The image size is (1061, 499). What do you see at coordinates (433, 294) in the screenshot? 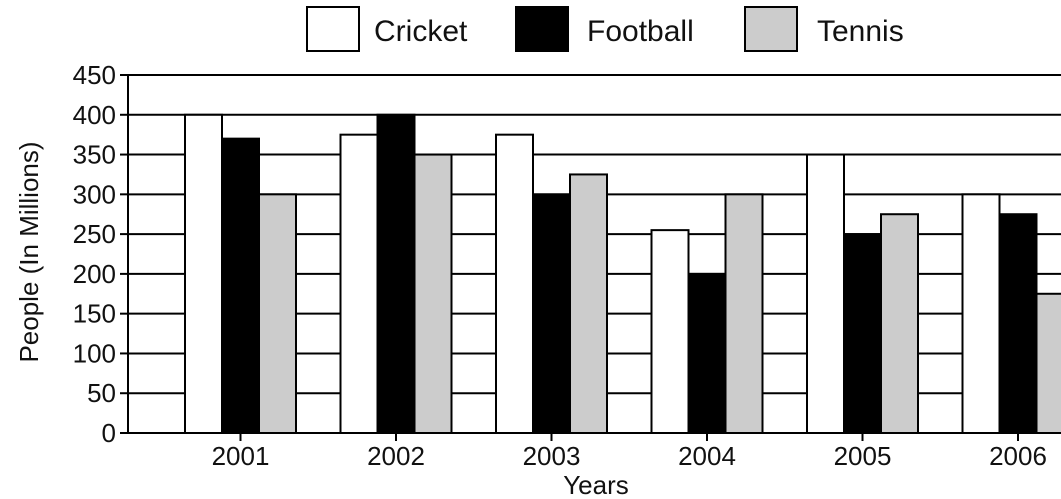
I see `bar-tennis-2002` at bounding box center [433, 294].